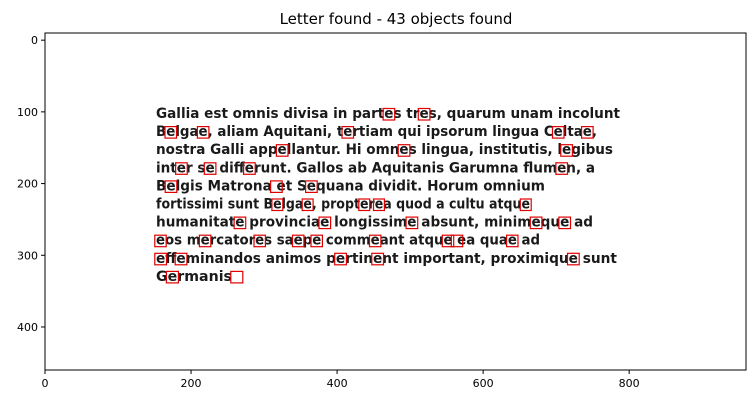  I want to click on x-tick-label: 600, so click(483, 383).